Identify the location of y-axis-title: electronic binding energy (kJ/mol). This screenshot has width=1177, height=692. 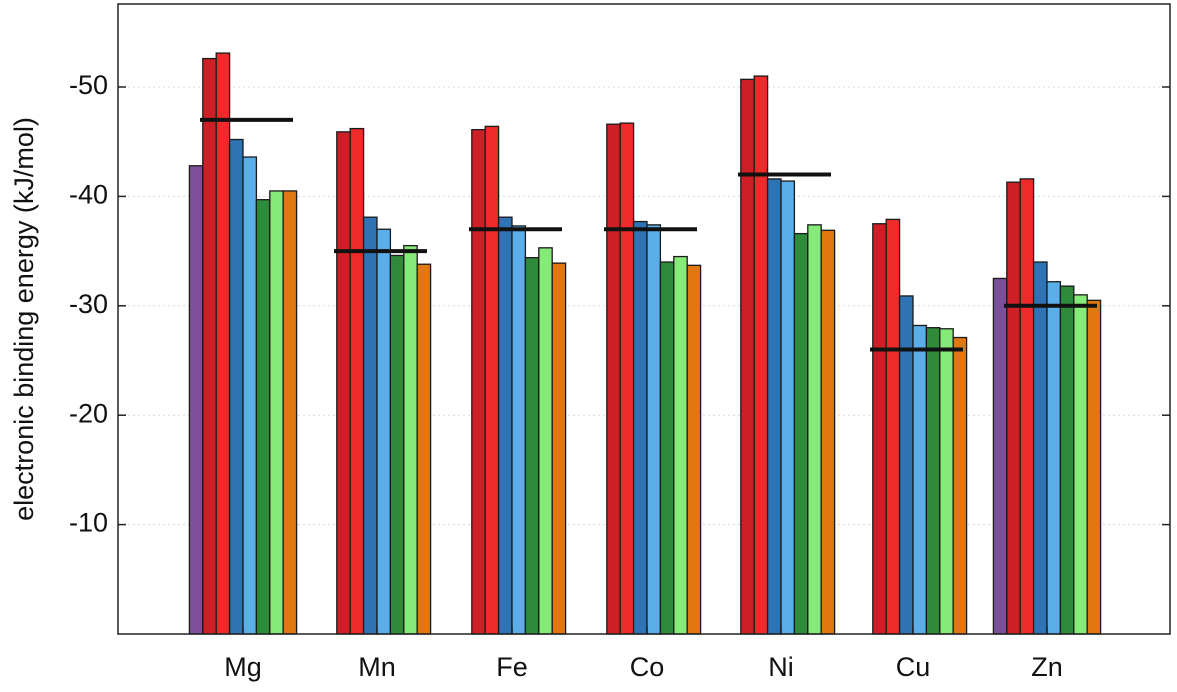
(24, 319).